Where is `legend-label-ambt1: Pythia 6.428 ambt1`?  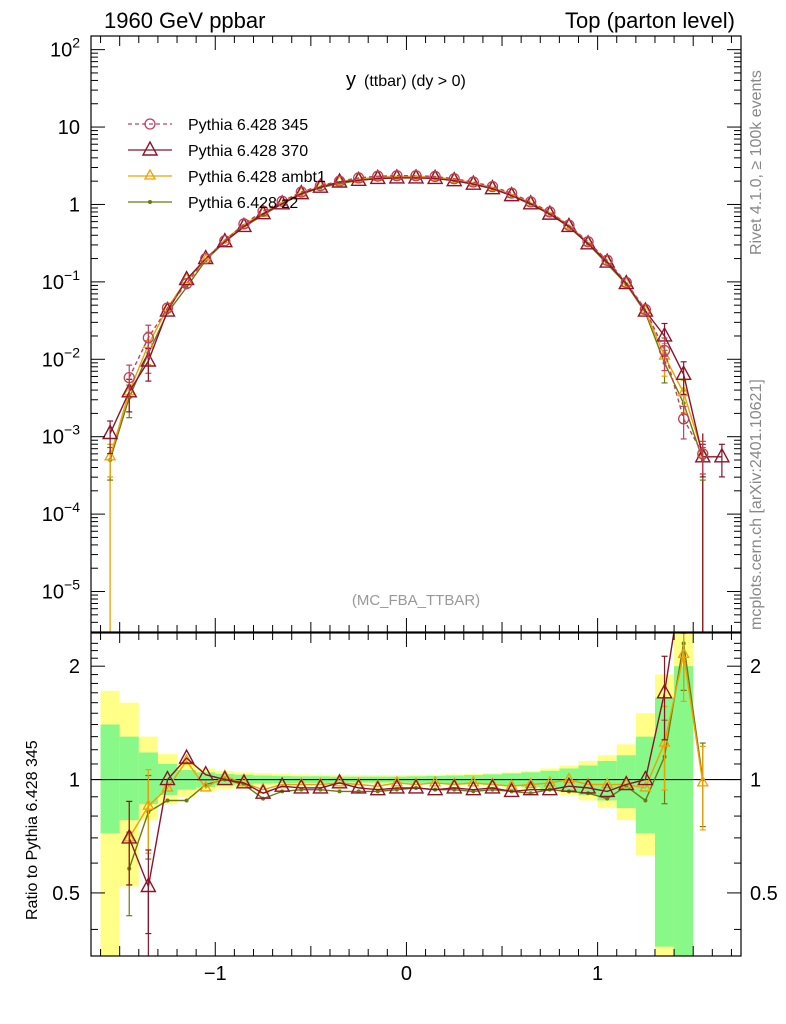
legend-label-ambt1: Pythia 6.428 ambt1 is located at coordinates (257, 177).